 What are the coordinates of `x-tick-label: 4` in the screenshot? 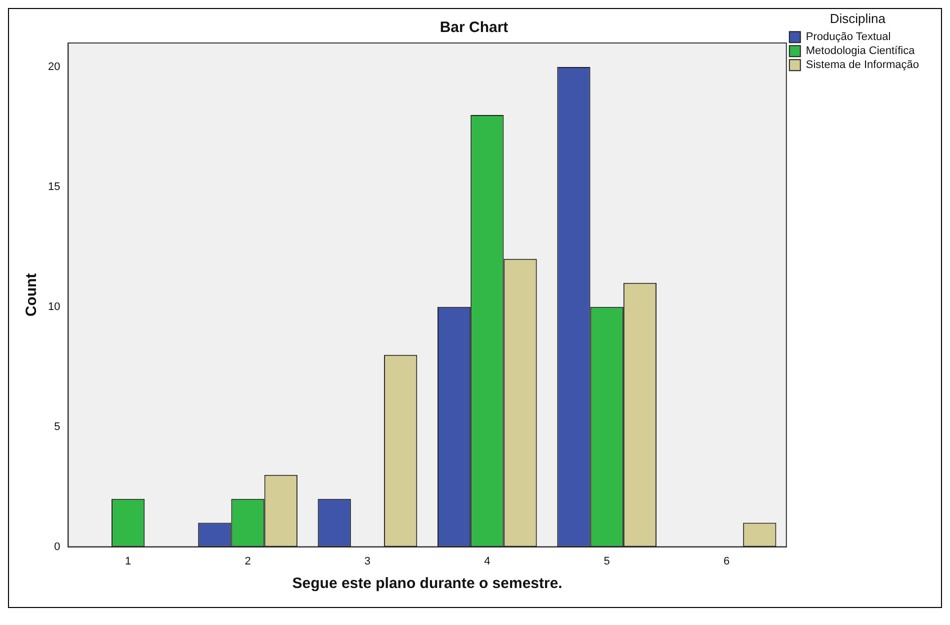 It's located at (487, 561).